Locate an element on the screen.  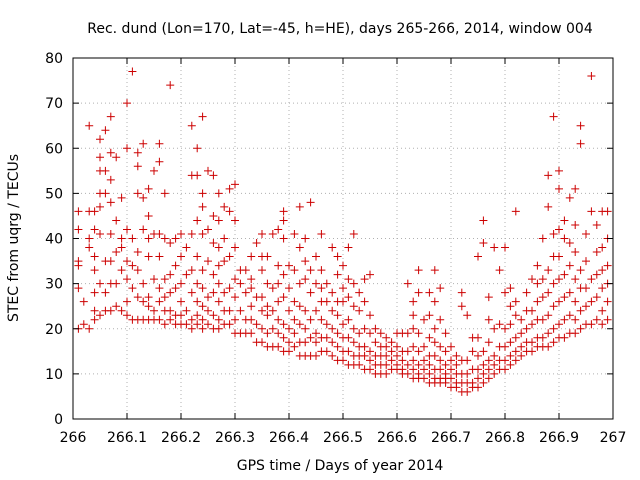
x-tick-label: 266.8 is located at coordinates (505, 438).